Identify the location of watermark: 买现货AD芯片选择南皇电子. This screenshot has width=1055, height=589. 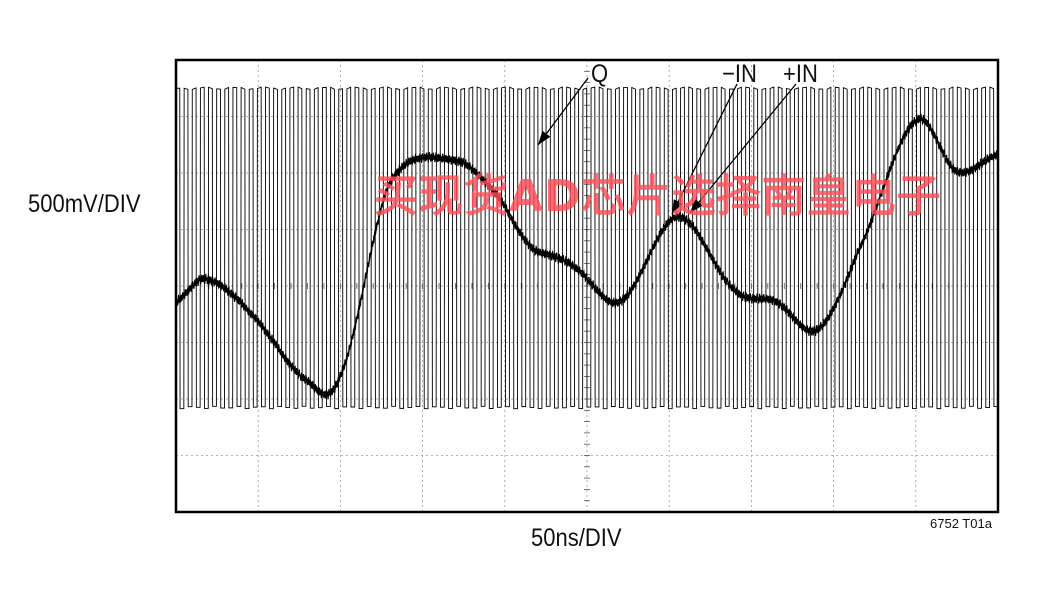
(658, 196).